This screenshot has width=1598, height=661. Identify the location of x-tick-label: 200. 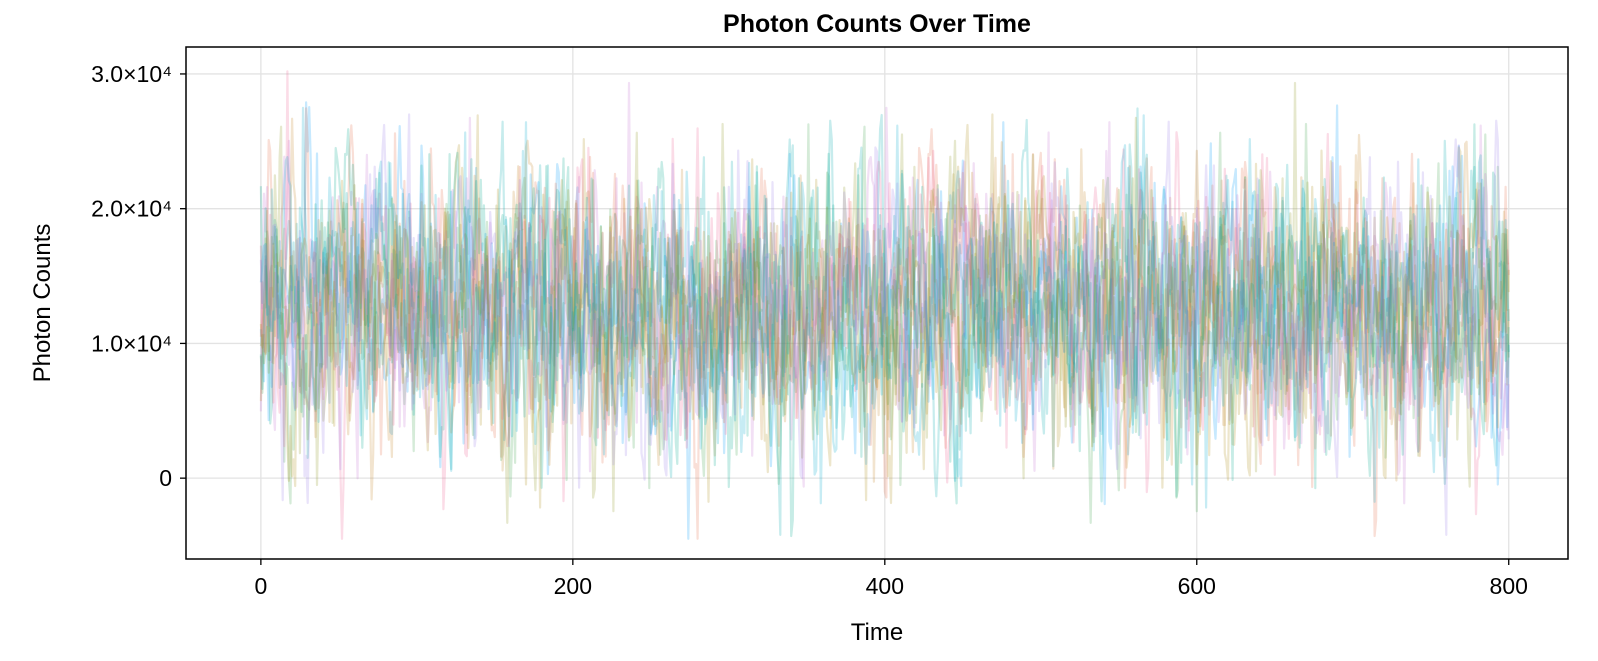
(573, 586).